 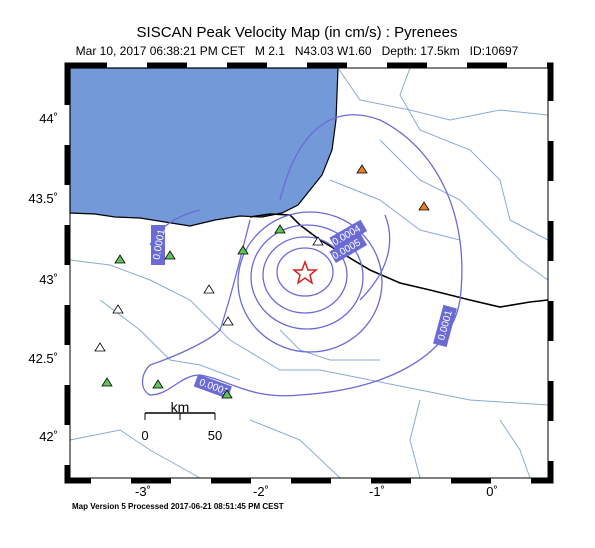 I want to click on lat-label: 43.5˚, so click(x=43, y=198).